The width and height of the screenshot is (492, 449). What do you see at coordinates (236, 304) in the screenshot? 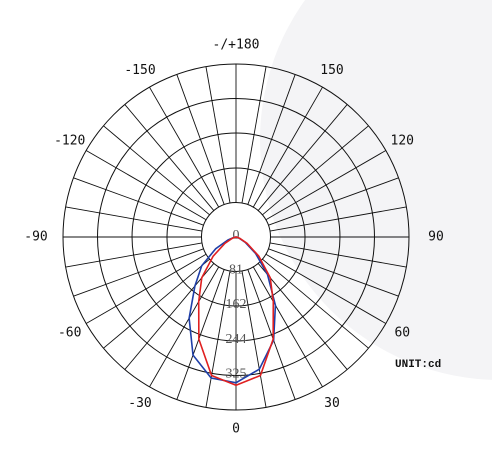
I see `radial-label: 162` at bounding box center [236, 304].